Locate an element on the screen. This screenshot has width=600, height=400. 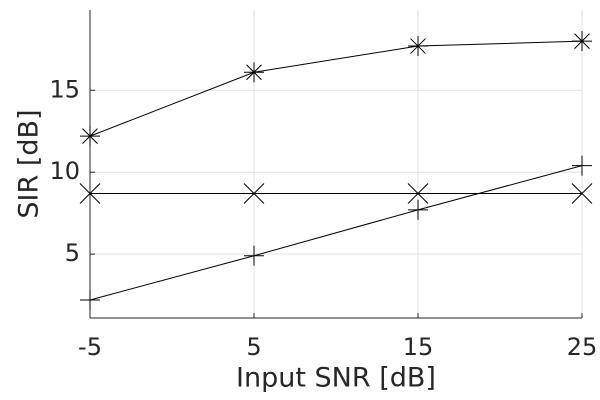
y-tick-label: 5 is located at coordinates (72, 253).